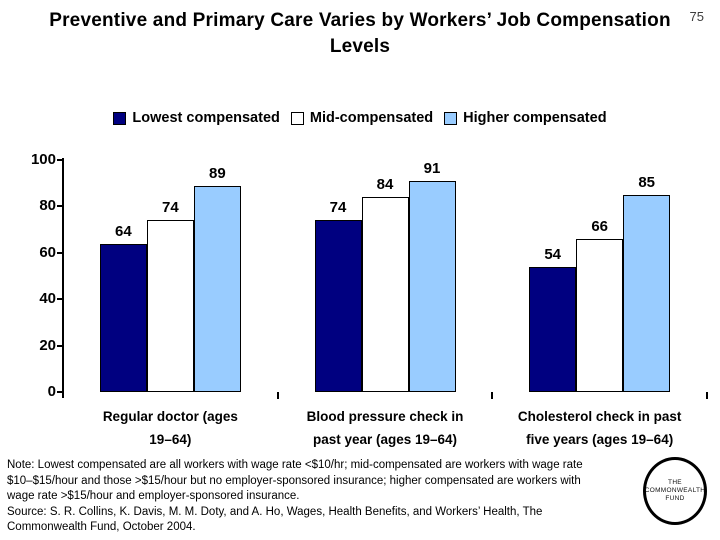 The height and width of the screenshot is (540, 720). I want to click on commonwealth-fund-logo: THE COMMONWEALTH FUND, so click(675, 491).